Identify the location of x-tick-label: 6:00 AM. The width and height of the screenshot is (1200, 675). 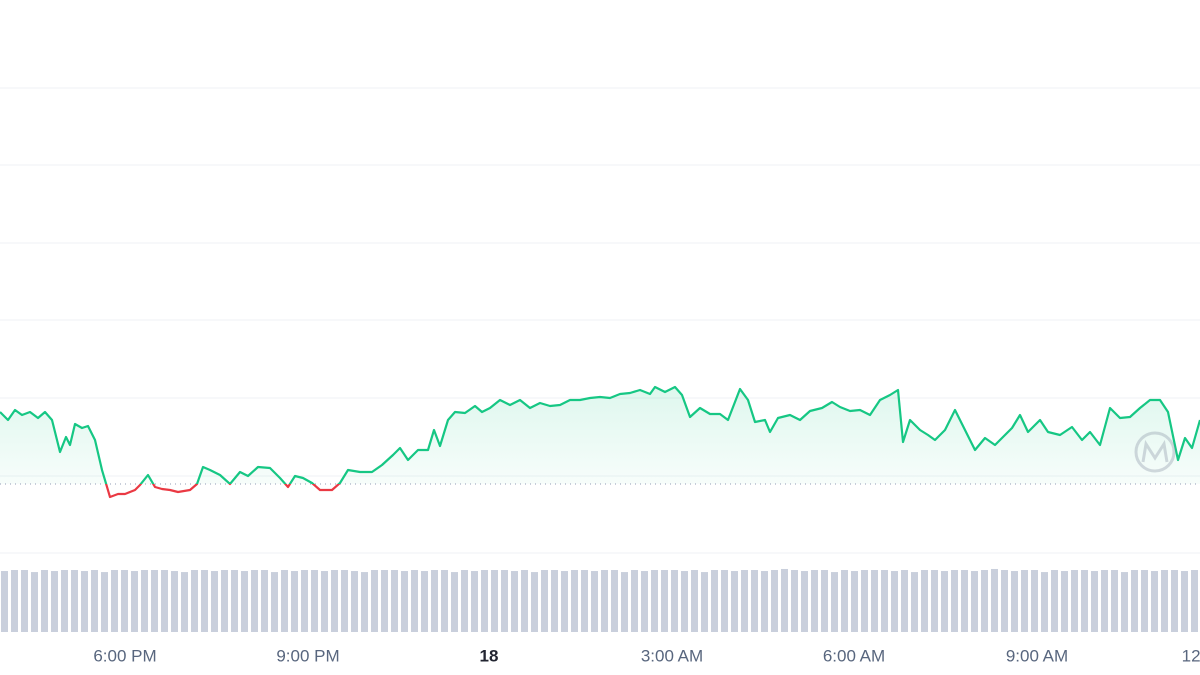
(854, 655).